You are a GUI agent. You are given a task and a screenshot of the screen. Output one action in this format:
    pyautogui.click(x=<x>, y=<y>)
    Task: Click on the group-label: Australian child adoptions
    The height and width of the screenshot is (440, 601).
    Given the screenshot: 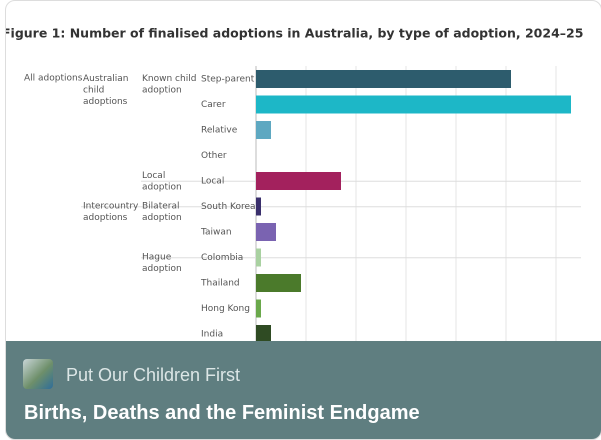 What is the action you would take?
    pyautogui.click(x=106, y=90)
    